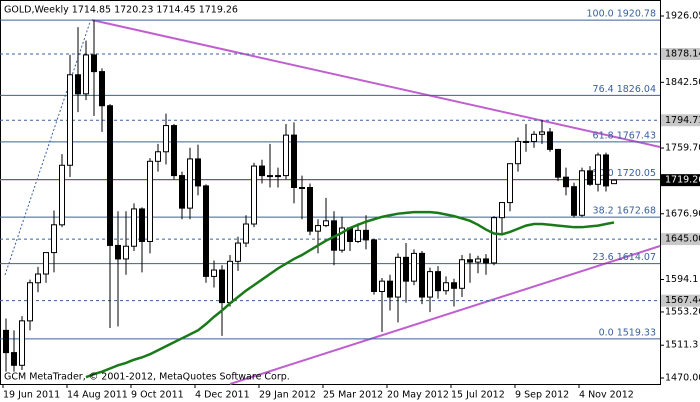 This screenshot has width=700, height=402. I want to click on y-tick-label: 1553.20, so click(682, 311).